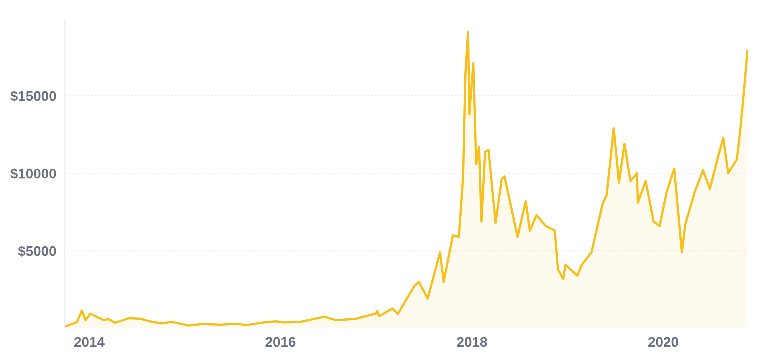 The height and width of the screenshot is (356, 766). I want to click on x-tick-label: 2014, so click(89, 342).